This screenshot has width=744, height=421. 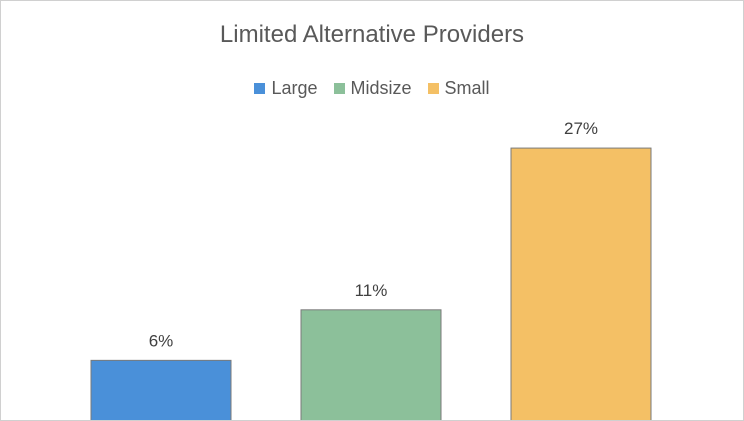 I want to click on chart-legend: Large Midsize Small, so click(x=372, y=88).